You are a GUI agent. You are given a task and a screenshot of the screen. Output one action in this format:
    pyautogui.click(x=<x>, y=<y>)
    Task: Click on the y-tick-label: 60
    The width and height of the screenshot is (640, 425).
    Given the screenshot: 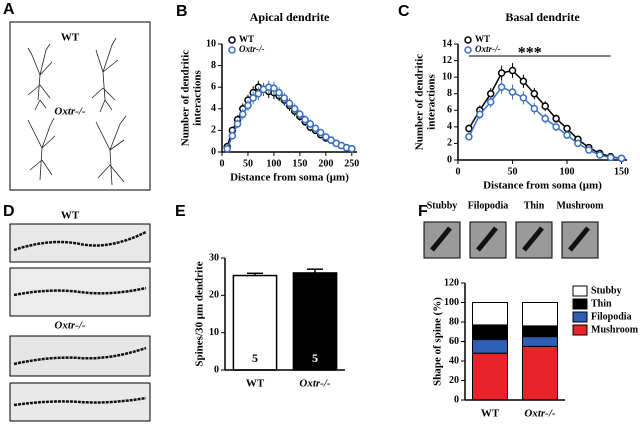 What is the action you would take?
    pyautogui.click(x=454, y=341)
    